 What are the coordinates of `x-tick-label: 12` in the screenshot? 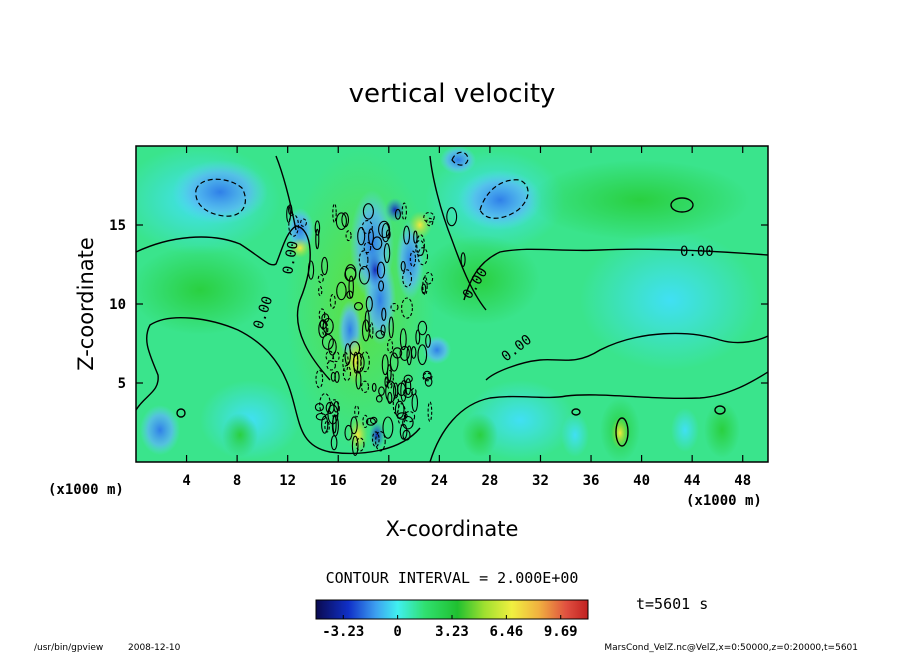 It's located at (287, 481).